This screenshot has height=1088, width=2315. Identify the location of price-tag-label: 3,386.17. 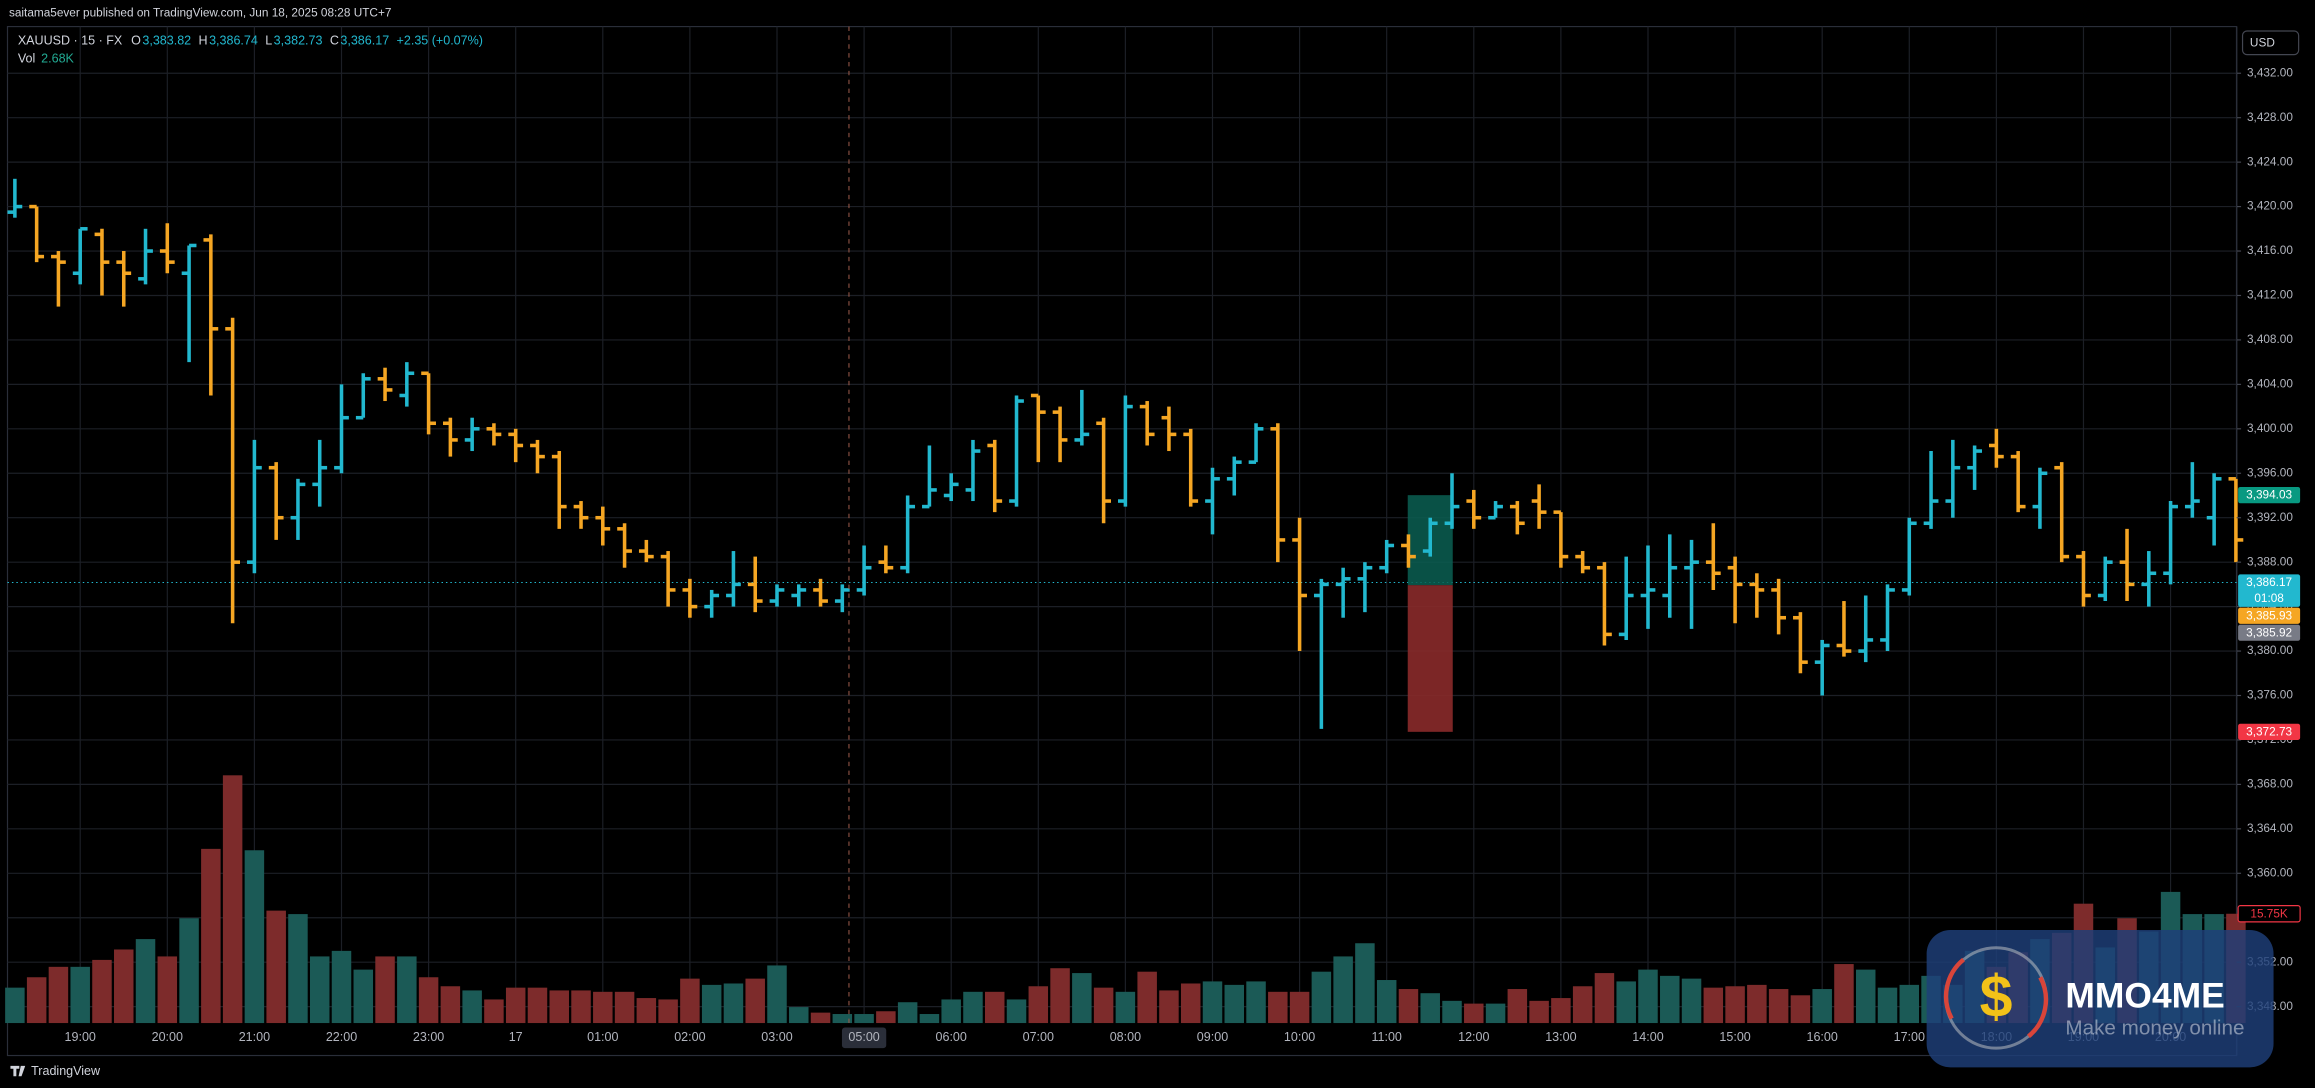
(2269, 582).